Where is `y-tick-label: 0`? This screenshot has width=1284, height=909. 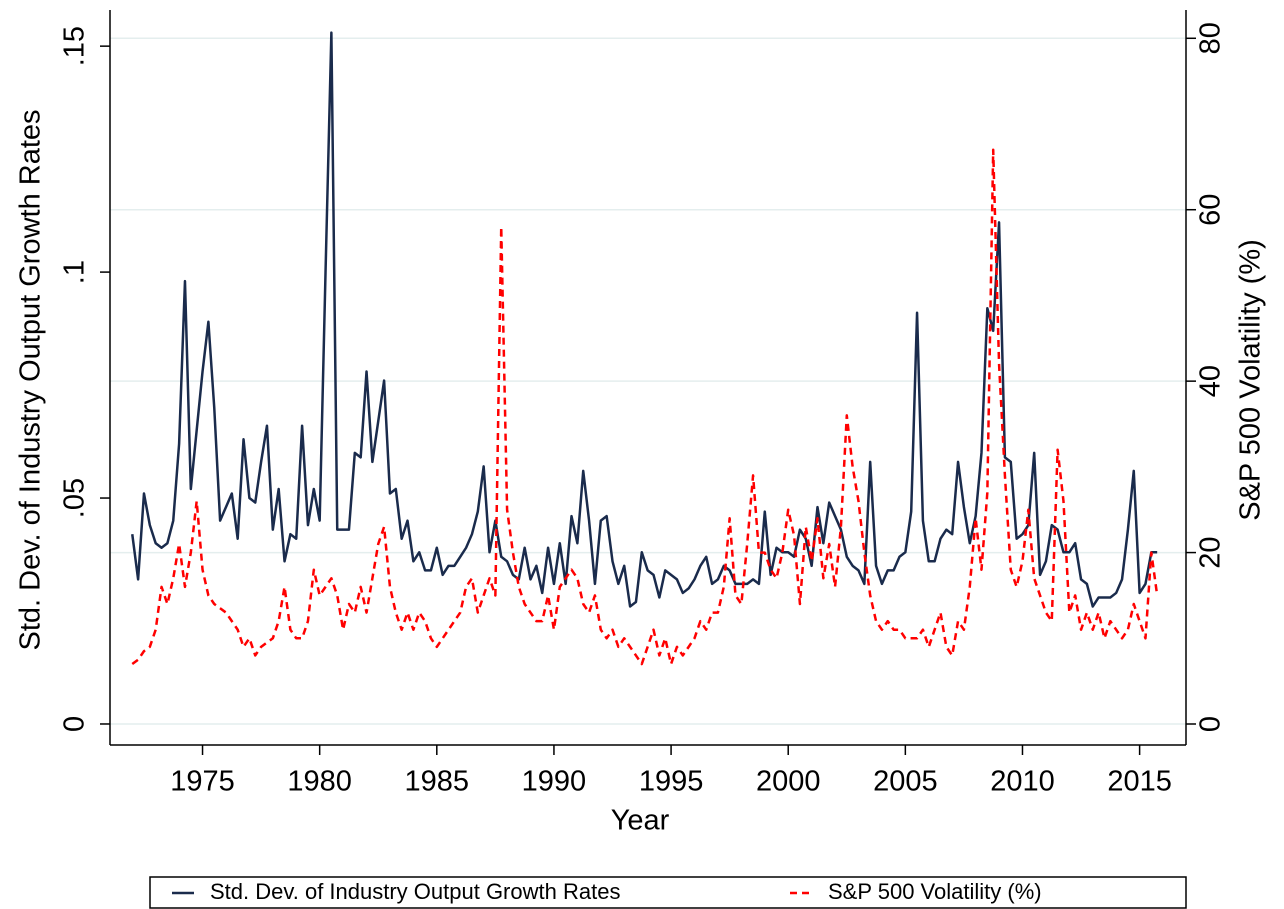
y-tick-label: 0 is located at coordinates (75, 724).